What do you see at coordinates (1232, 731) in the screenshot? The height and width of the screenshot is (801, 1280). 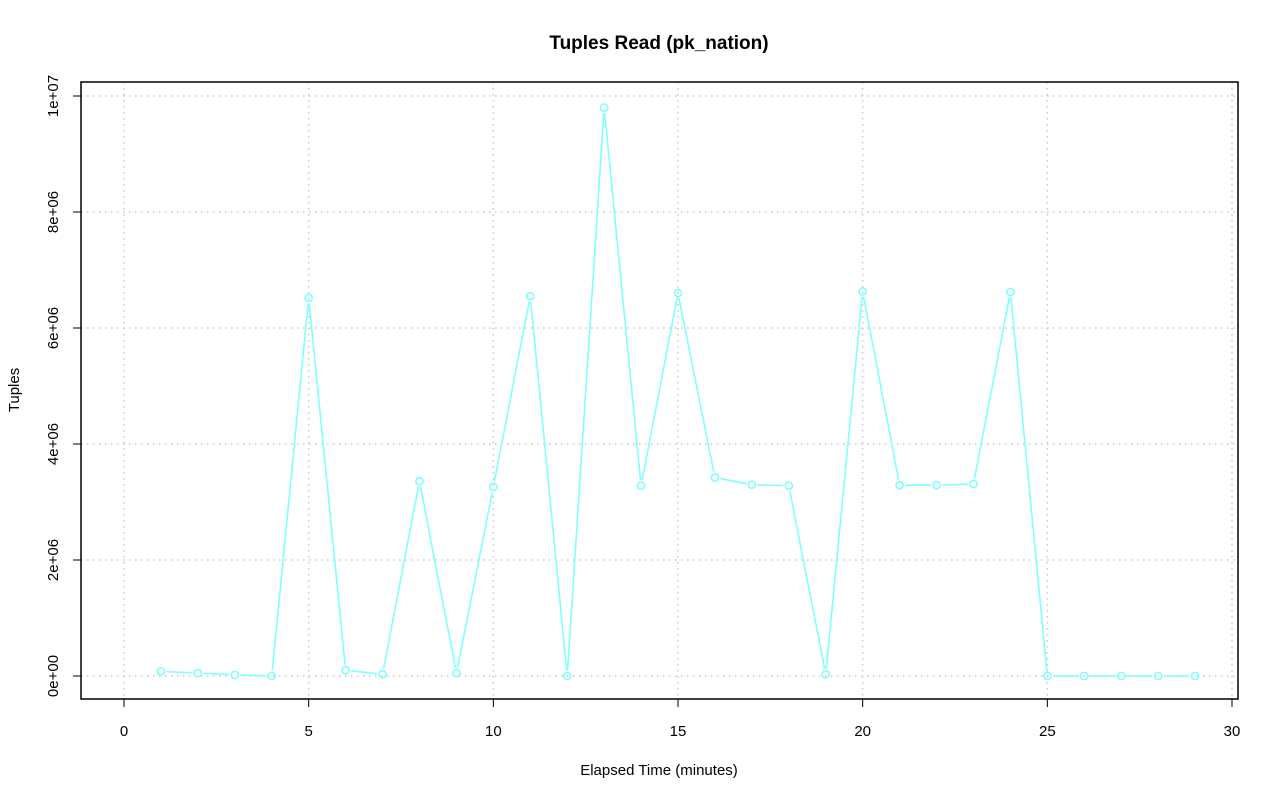 I see `x-tick-label: 30` at bounding box center [1232, 731].